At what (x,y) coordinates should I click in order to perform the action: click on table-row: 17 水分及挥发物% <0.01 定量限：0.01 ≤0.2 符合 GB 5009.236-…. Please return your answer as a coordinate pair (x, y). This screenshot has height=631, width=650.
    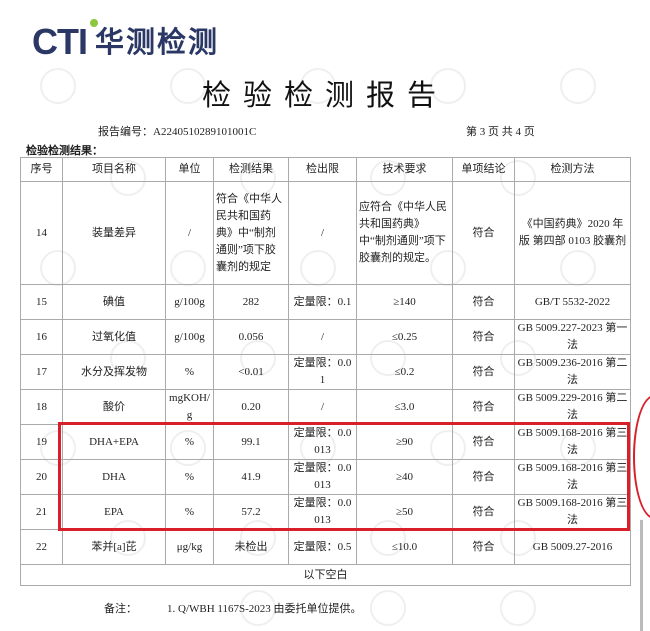
    Looking at the image, I should click on (325, 372).